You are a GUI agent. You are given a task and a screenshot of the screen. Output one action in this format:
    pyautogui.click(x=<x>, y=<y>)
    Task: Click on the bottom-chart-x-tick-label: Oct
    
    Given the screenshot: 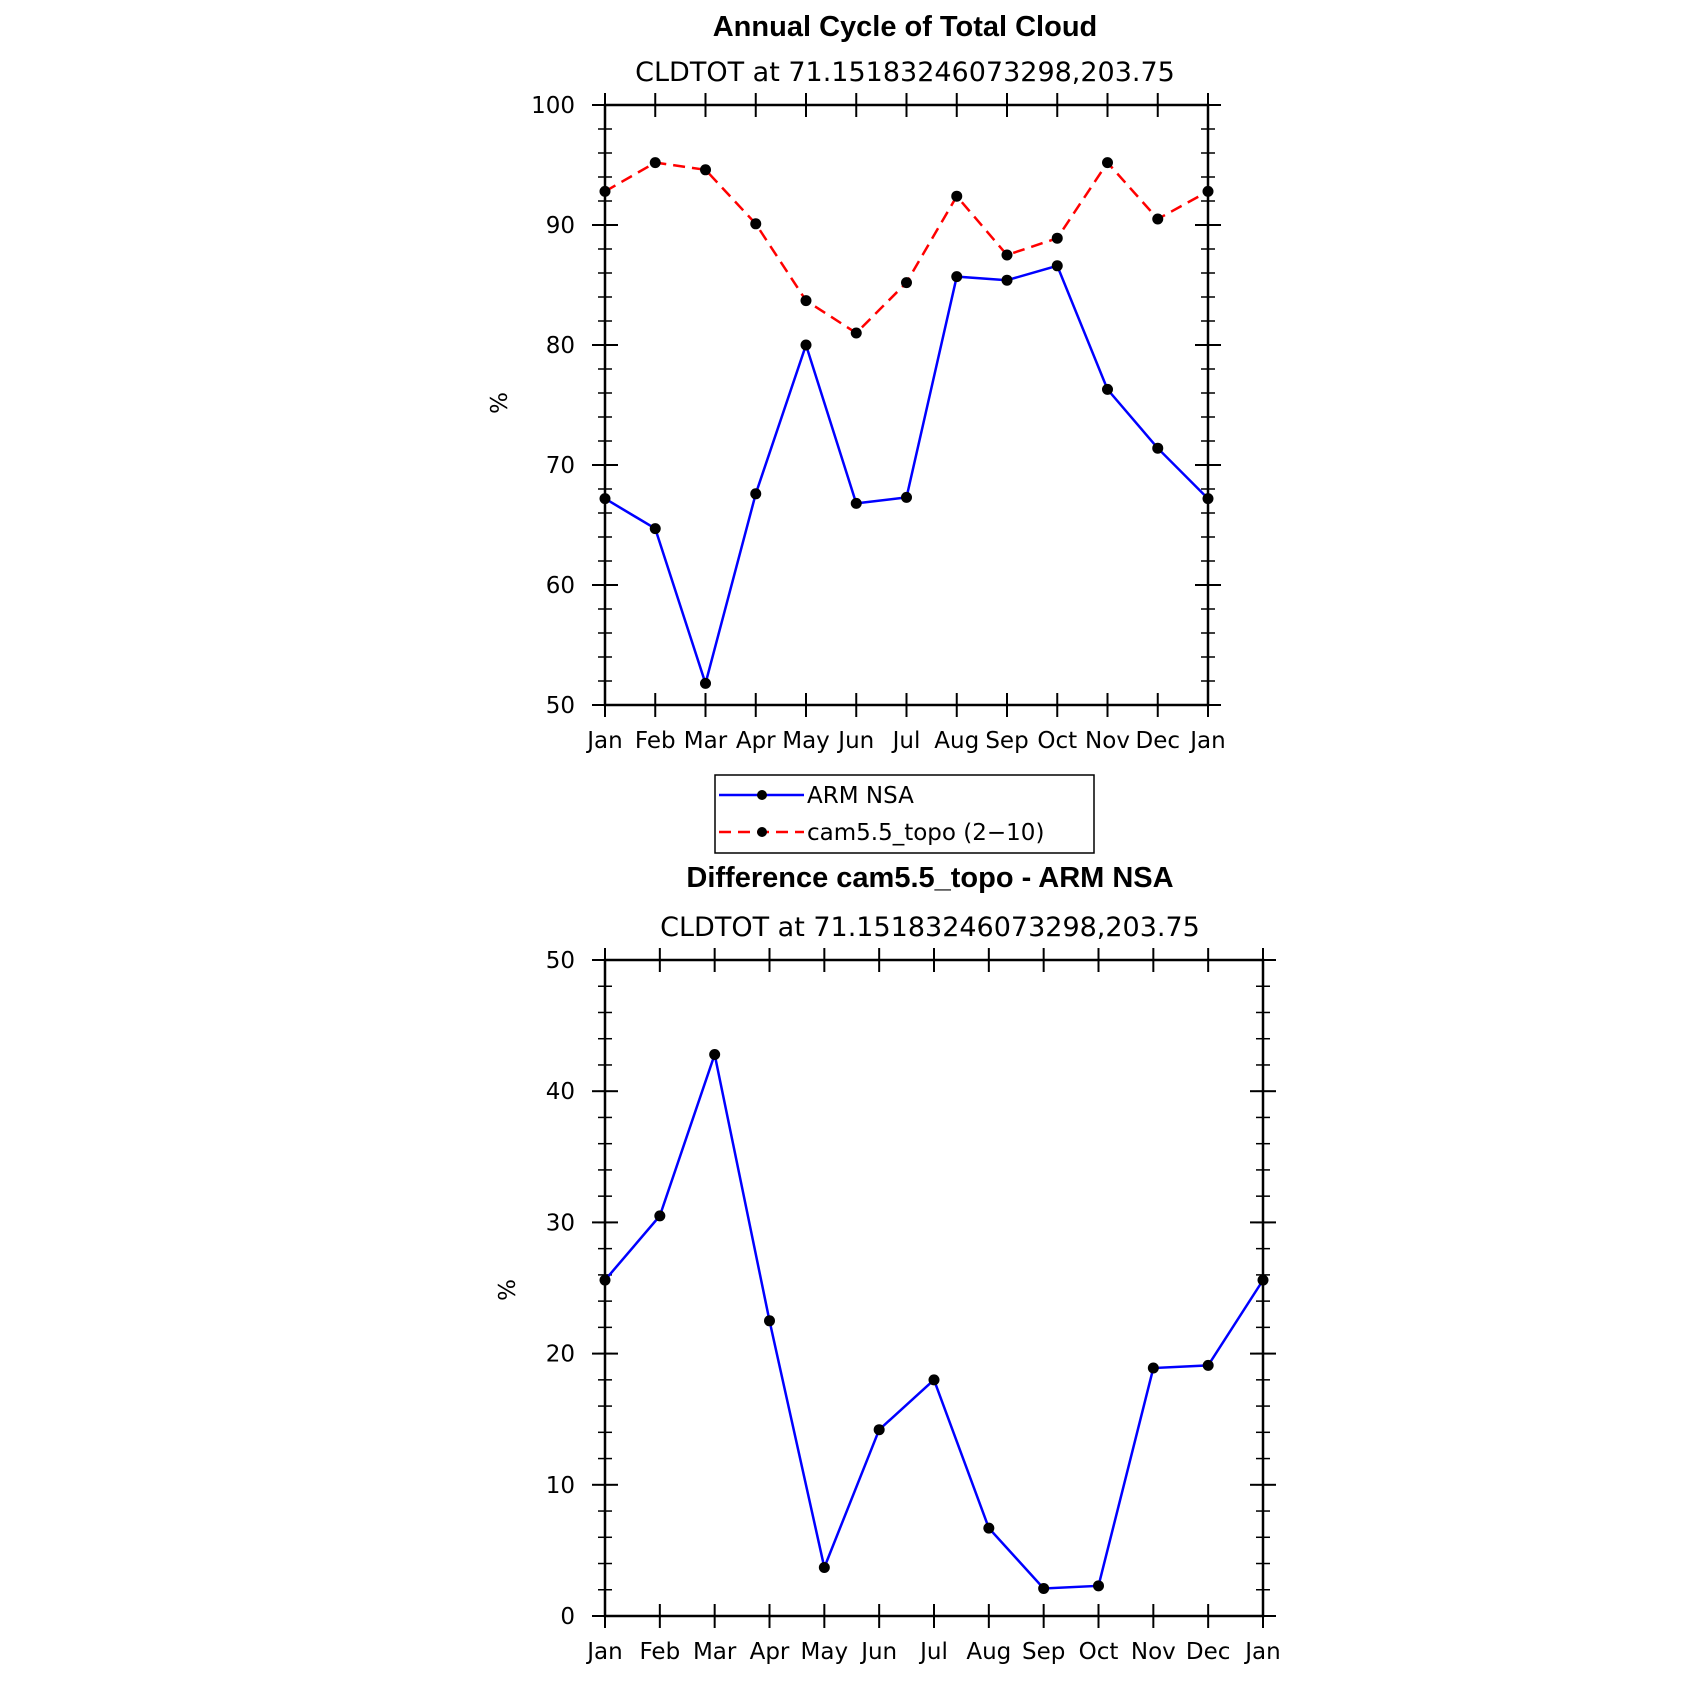 What is the action you would take?
    pyautogui.click(x=1099, y=1652)
    